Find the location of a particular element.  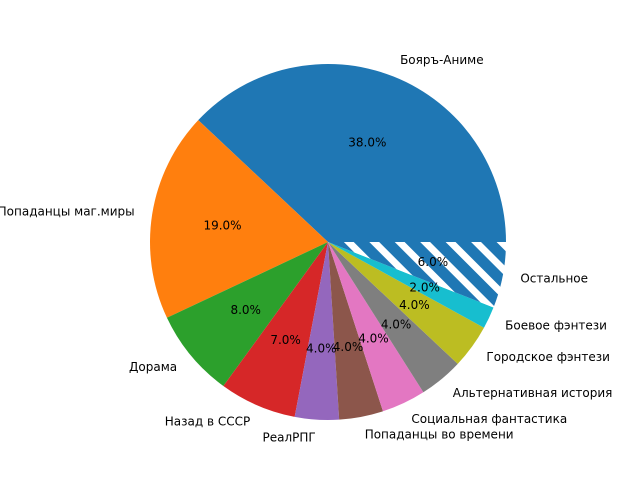

category-label-slice-2: Попаданцы маг.миры is located at coordinates (67, 211).